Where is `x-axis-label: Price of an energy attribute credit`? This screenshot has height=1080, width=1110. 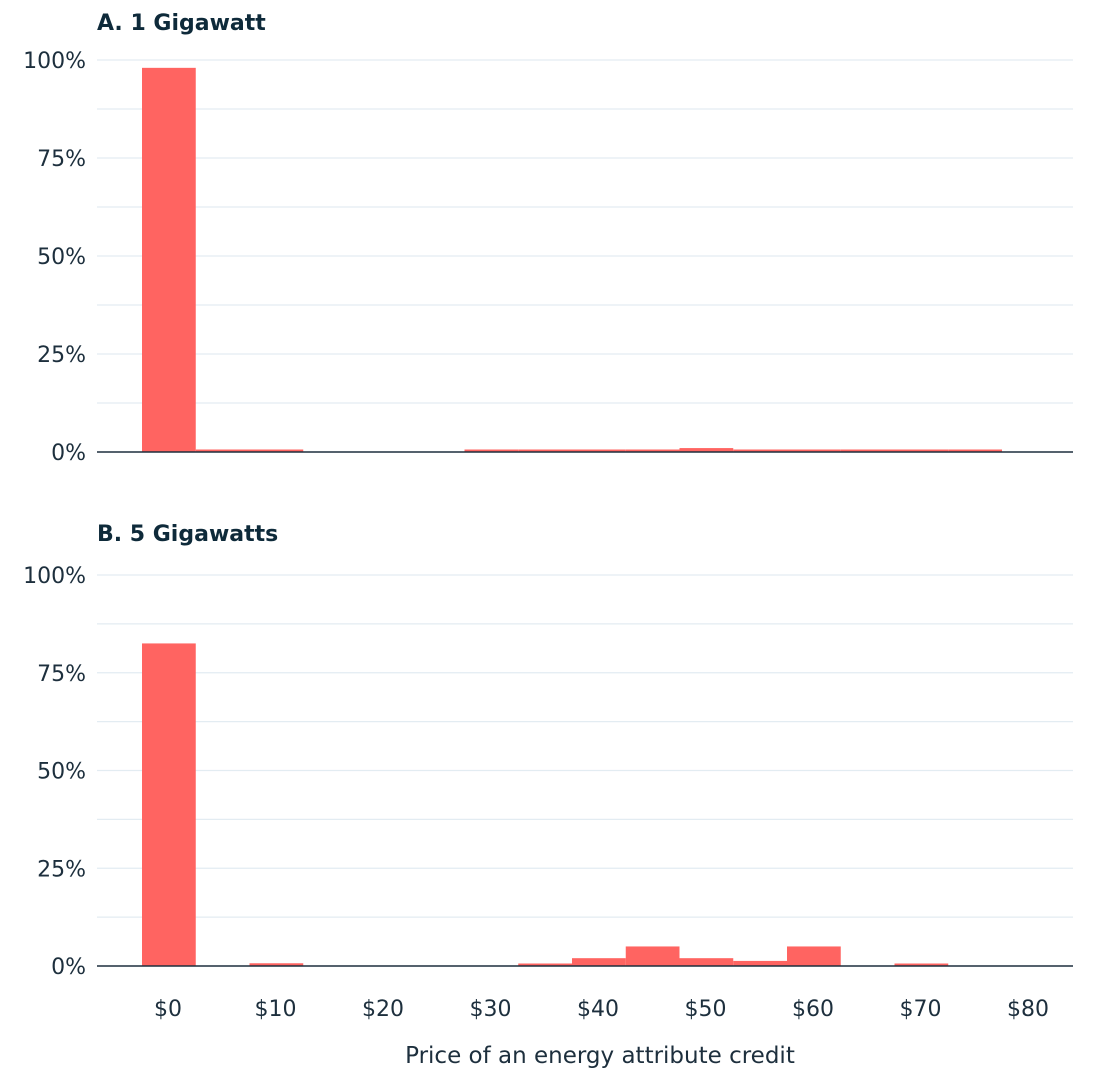
x-axis-label: Price of an energy attribute credit is located at coordinates (600, 1056).